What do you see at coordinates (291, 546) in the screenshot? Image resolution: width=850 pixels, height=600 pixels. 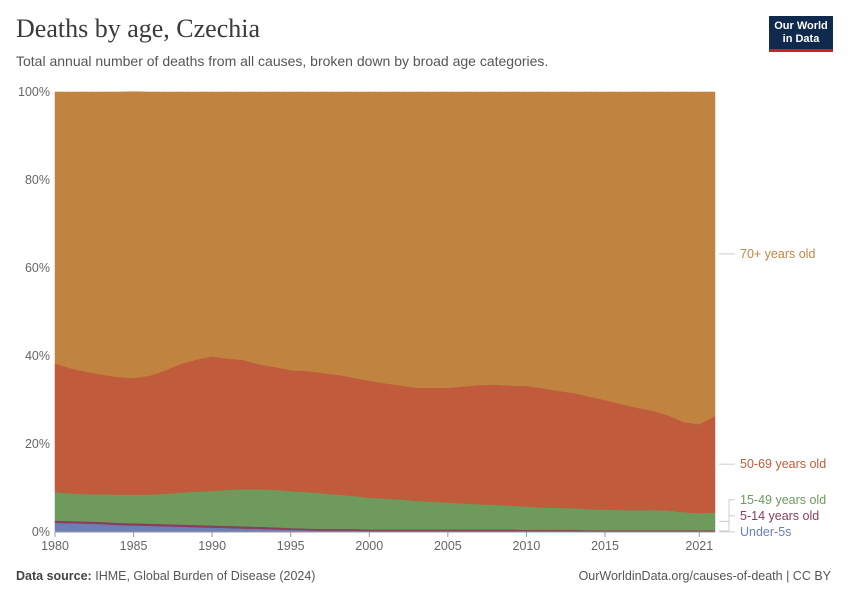 I see `x-tick-label: 1995` at bounding box center [291, 546].